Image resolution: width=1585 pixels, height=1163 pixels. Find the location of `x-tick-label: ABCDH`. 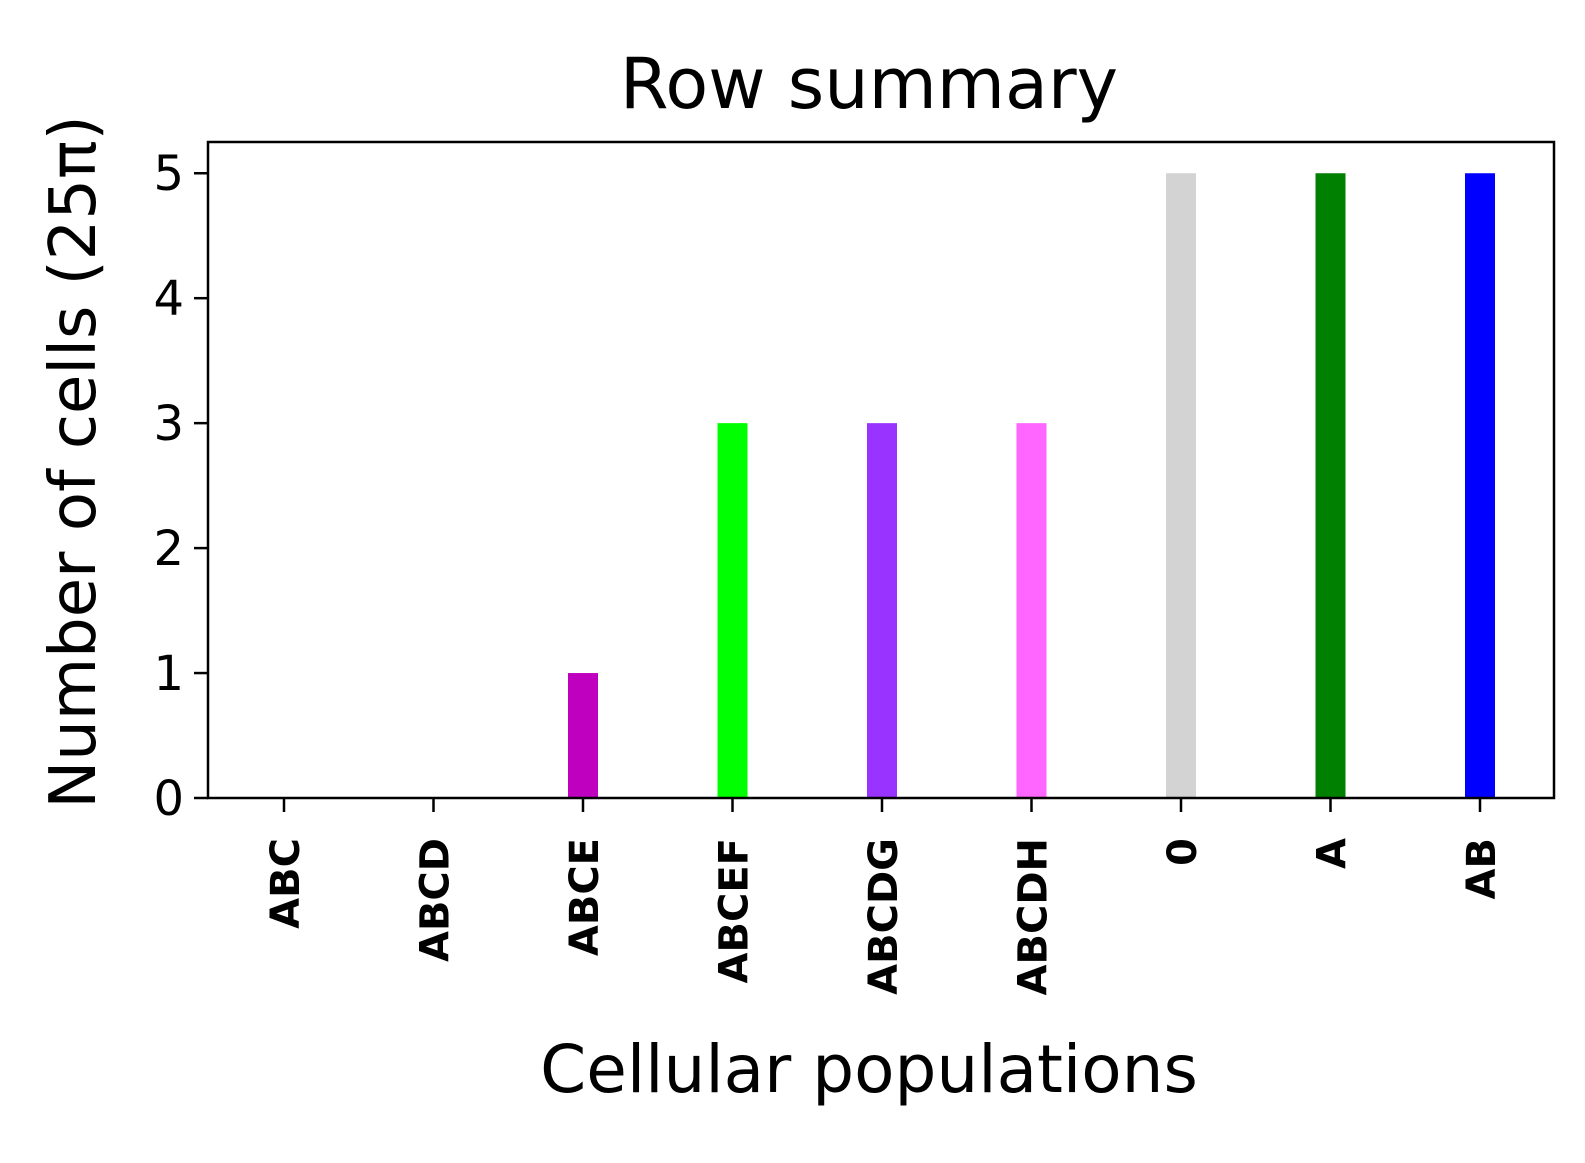

x-tick-label: ABCDH is located at coordinates (1034, 916).